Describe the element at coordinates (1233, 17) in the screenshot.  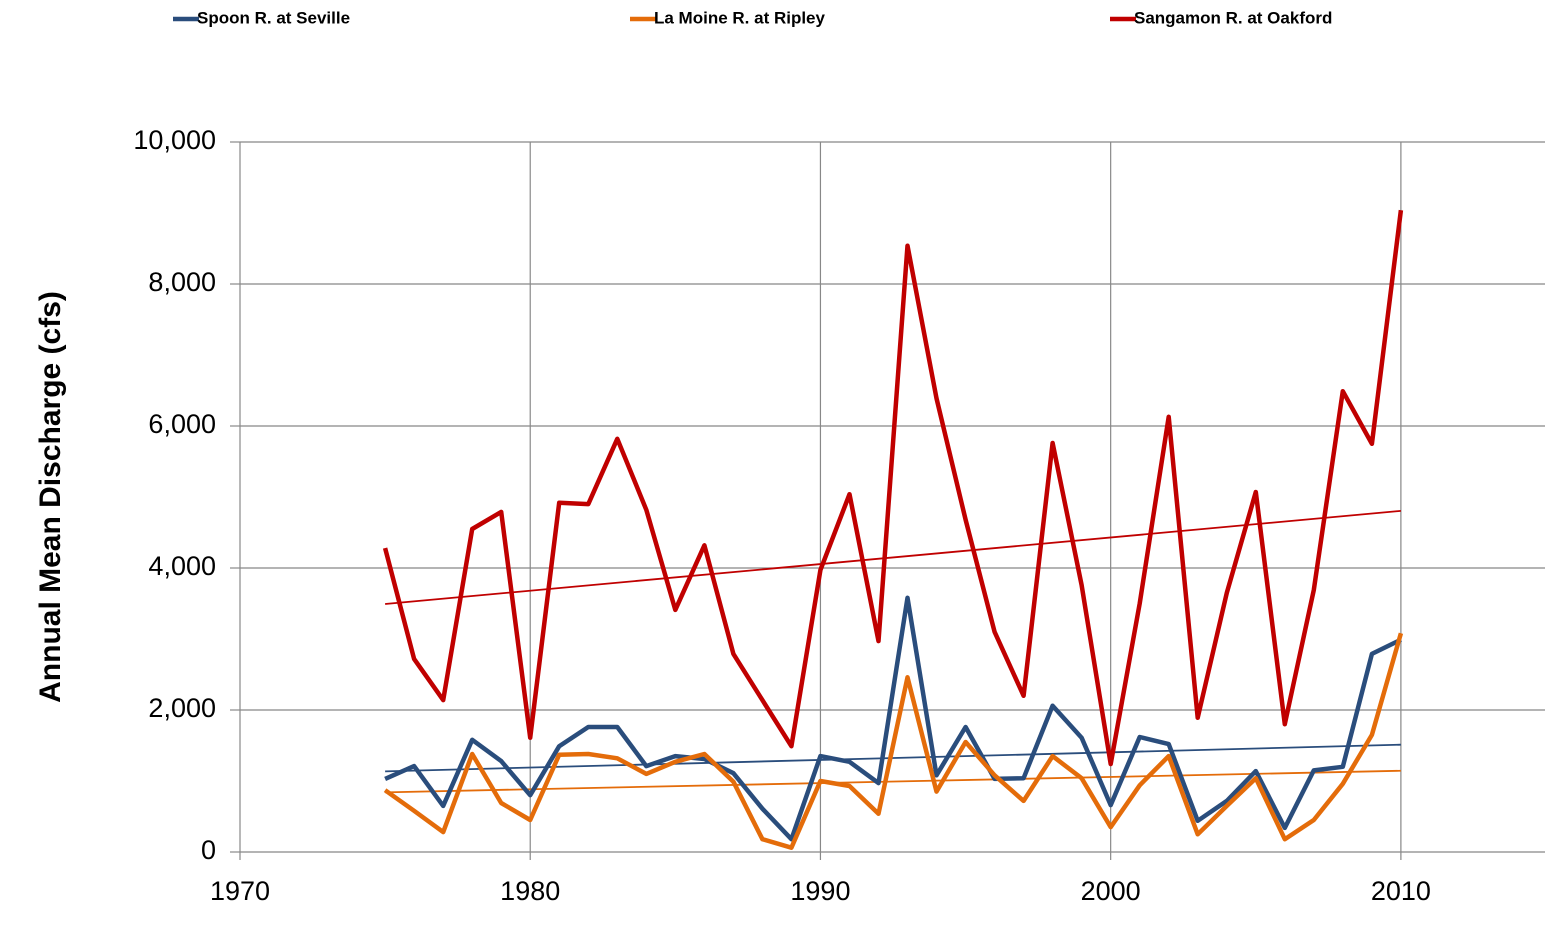
I see `legend-label: Sangamon R. at Oakford` at that location.